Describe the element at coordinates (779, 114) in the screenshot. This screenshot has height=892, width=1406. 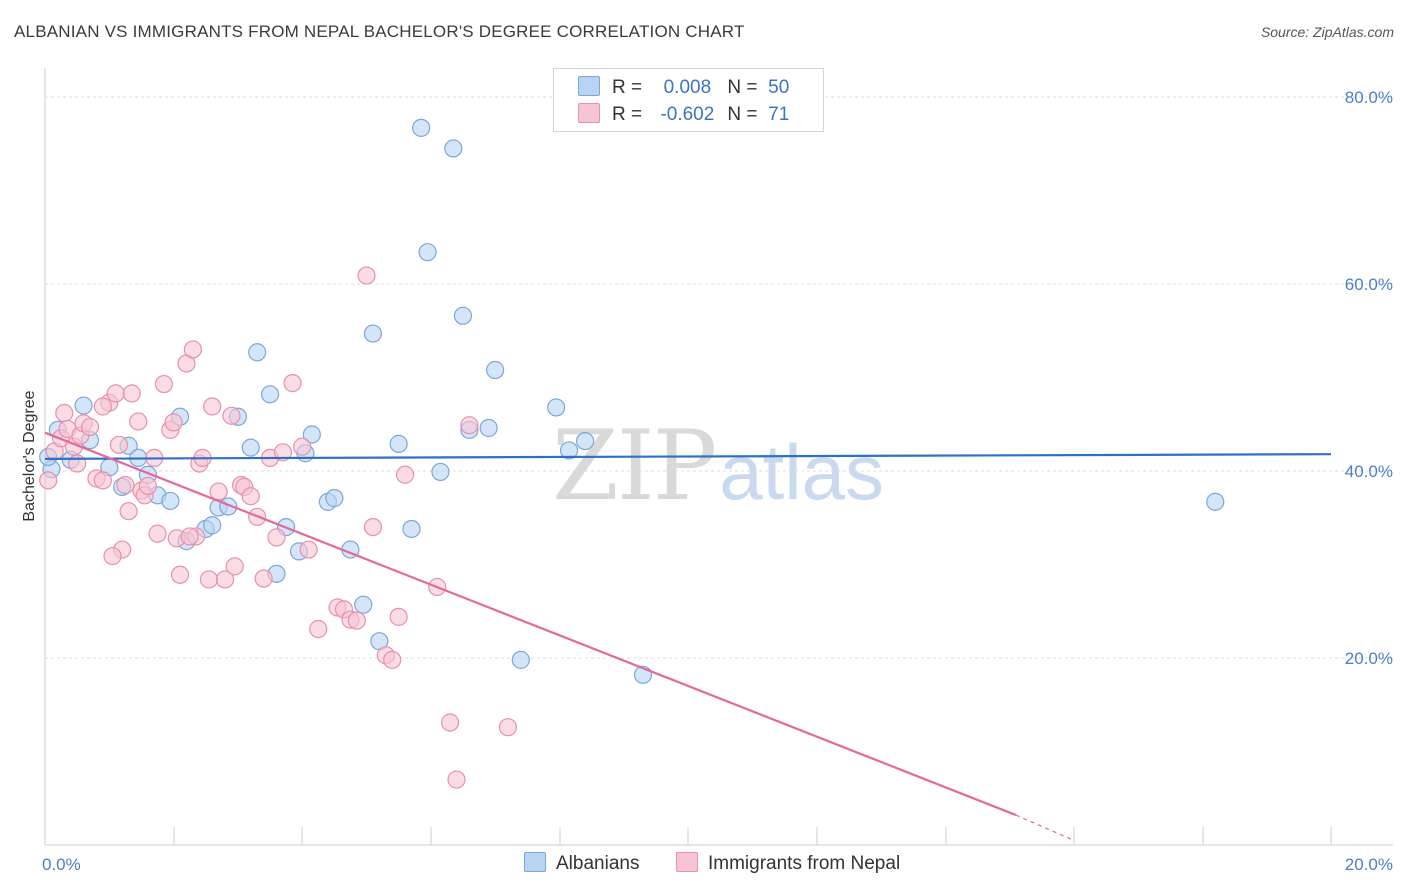
I see `legend-n-value: 71` at that location.